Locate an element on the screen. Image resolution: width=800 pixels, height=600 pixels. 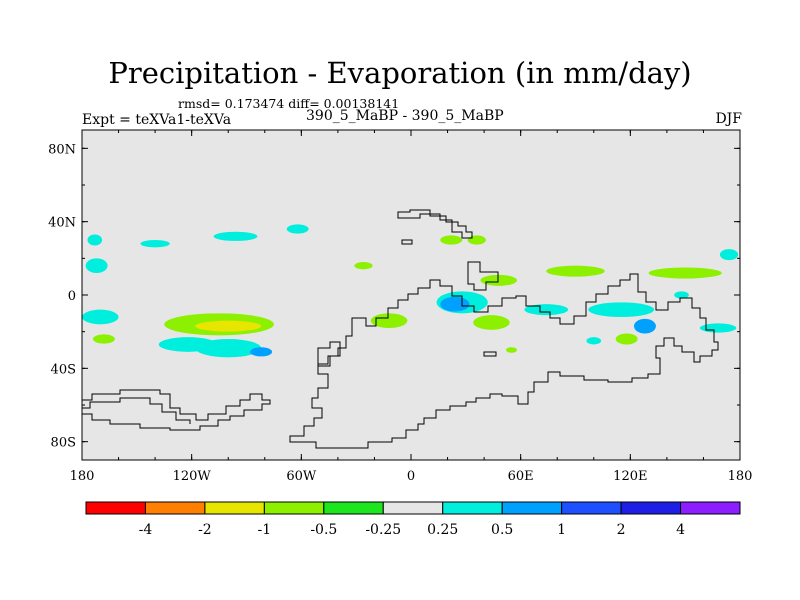
stats-text: rmsd= 0.173474 diff= 0.00138141 is located at coordinates (289, 103).